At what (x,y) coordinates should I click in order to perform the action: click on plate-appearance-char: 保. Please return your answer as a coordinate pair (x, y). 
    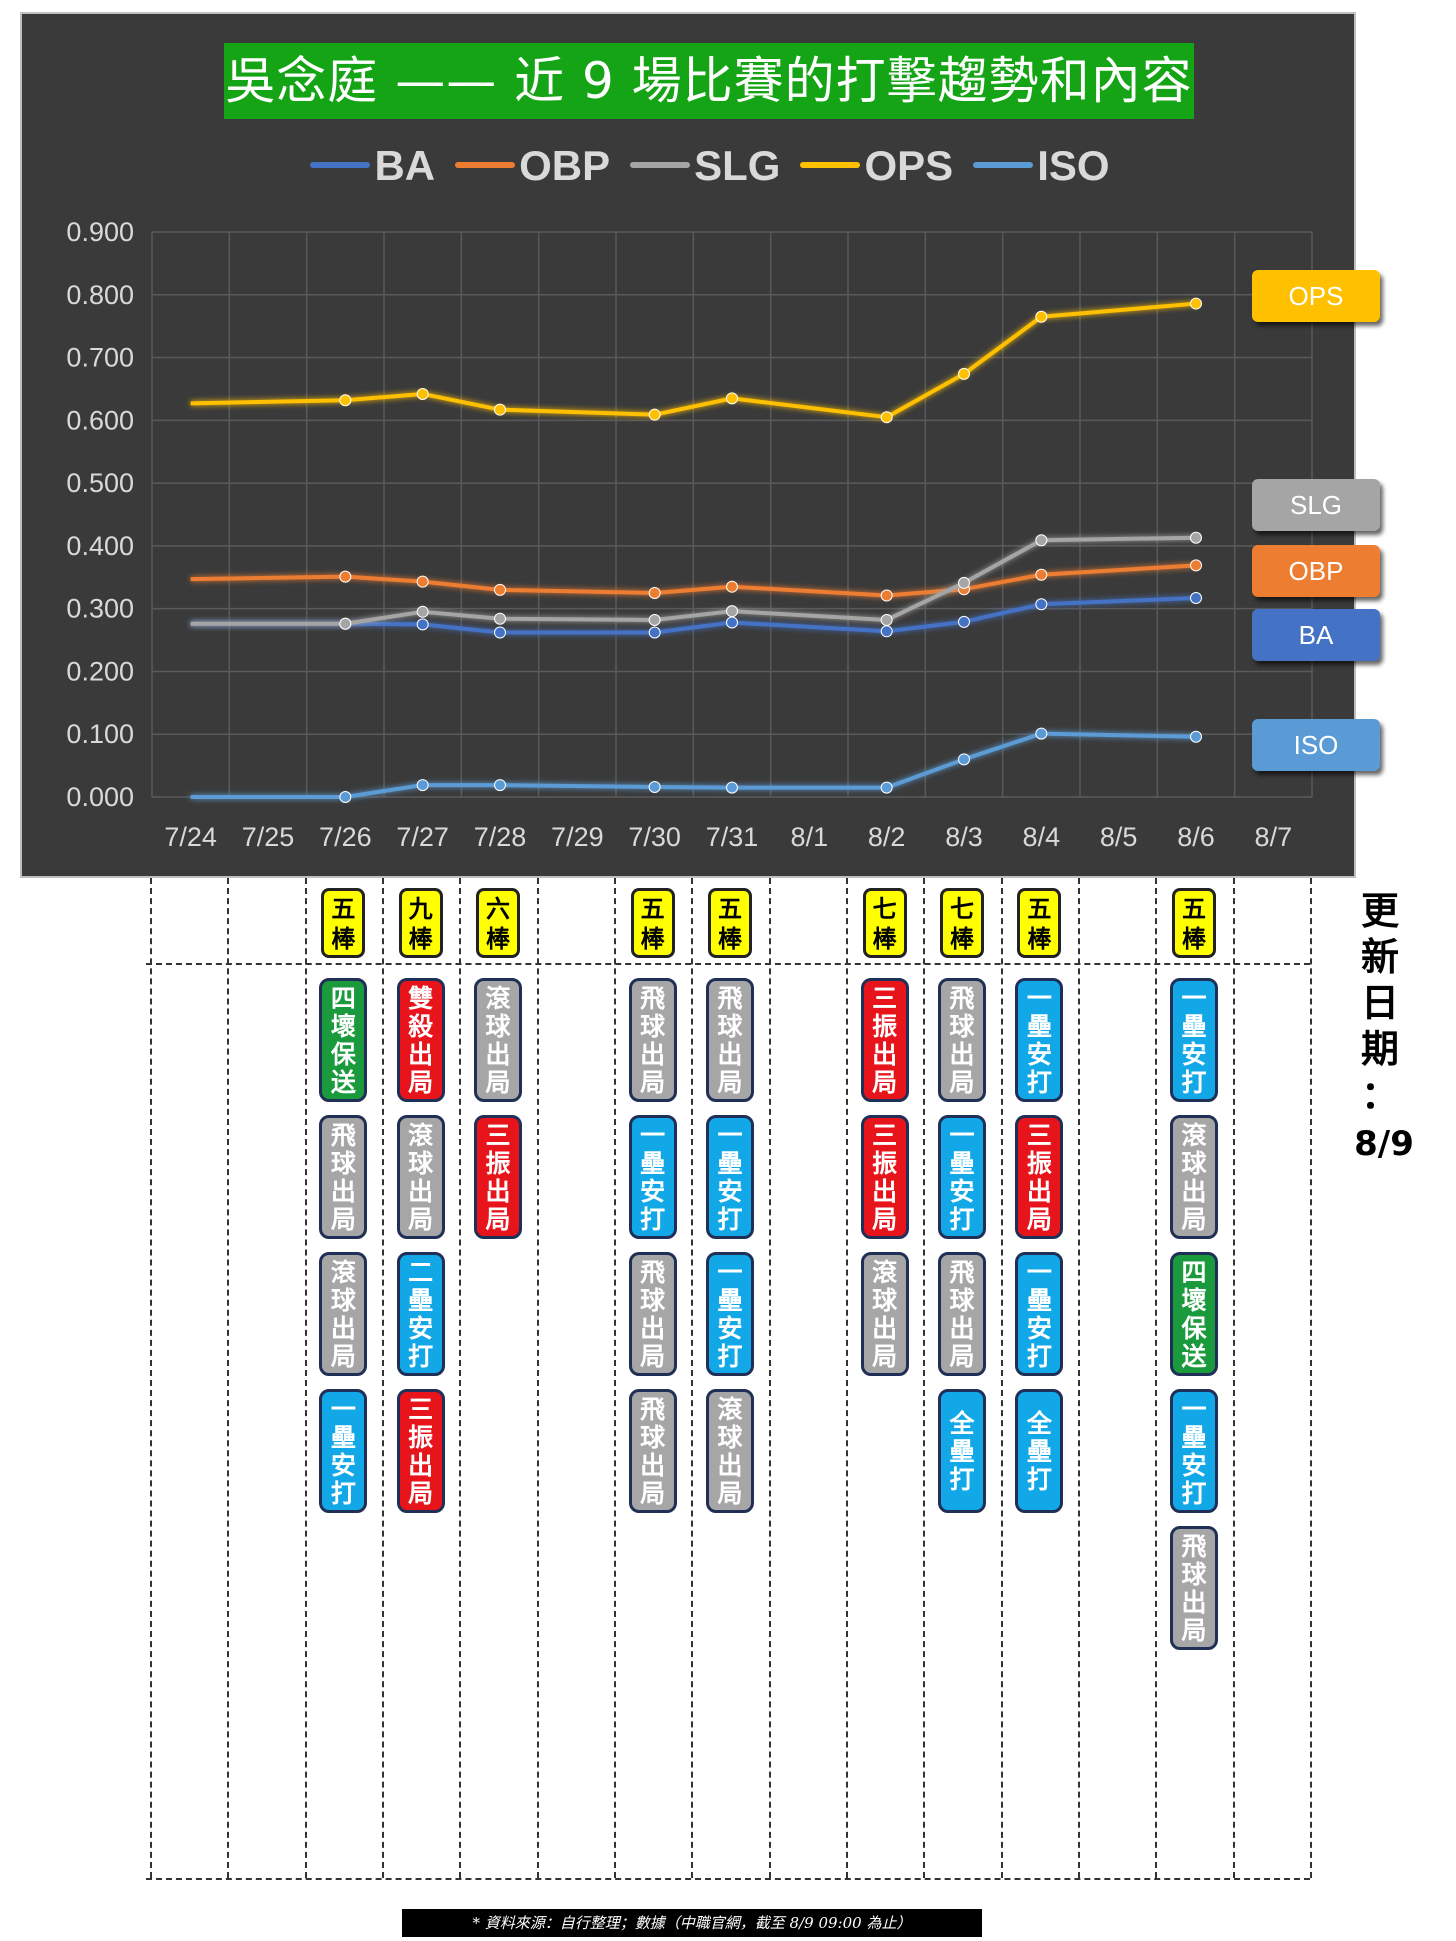
    Looking at the image, I should click on (1194, 1328).